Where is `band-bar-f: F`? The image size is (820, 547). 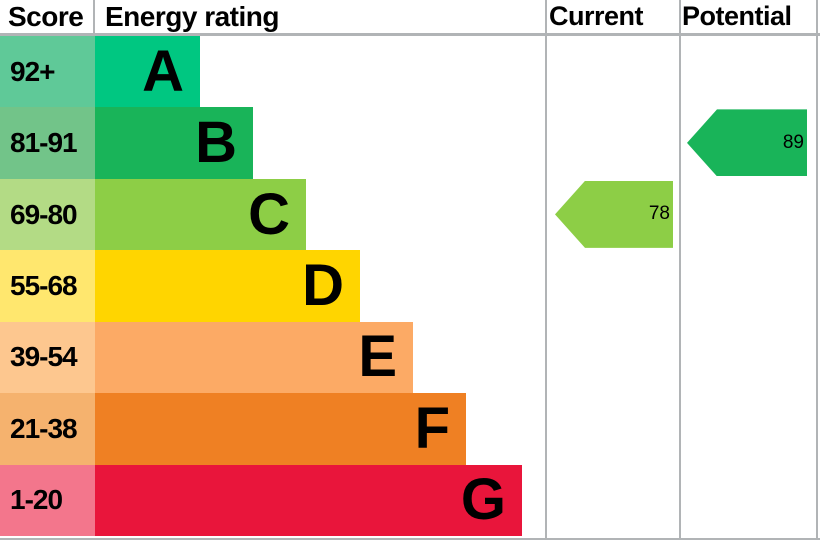 band-bar-f: F is located at coordinates (280, 429).